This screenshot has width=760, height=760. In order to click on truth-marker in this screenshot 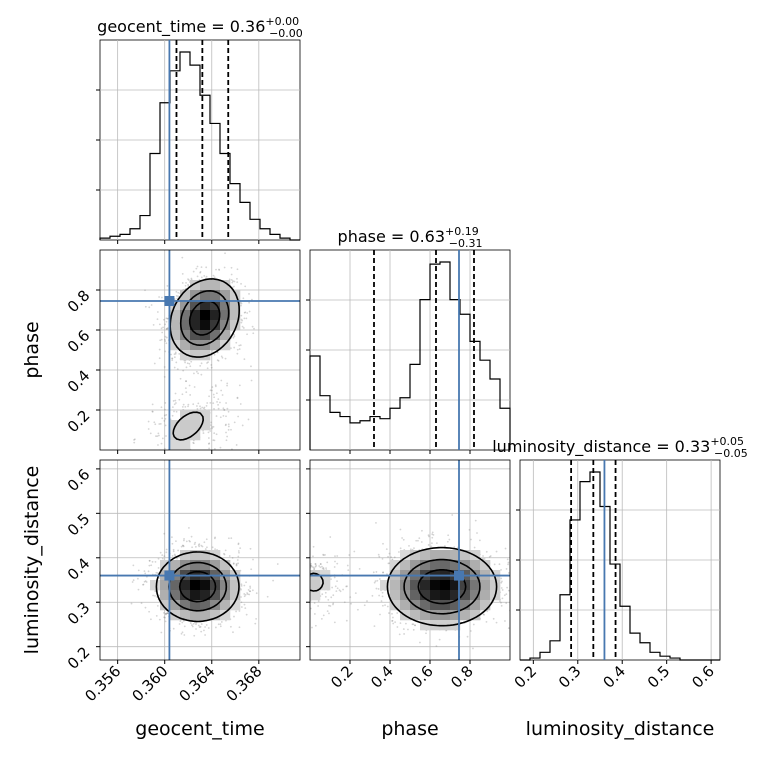, I will do `click(169, 301)`.